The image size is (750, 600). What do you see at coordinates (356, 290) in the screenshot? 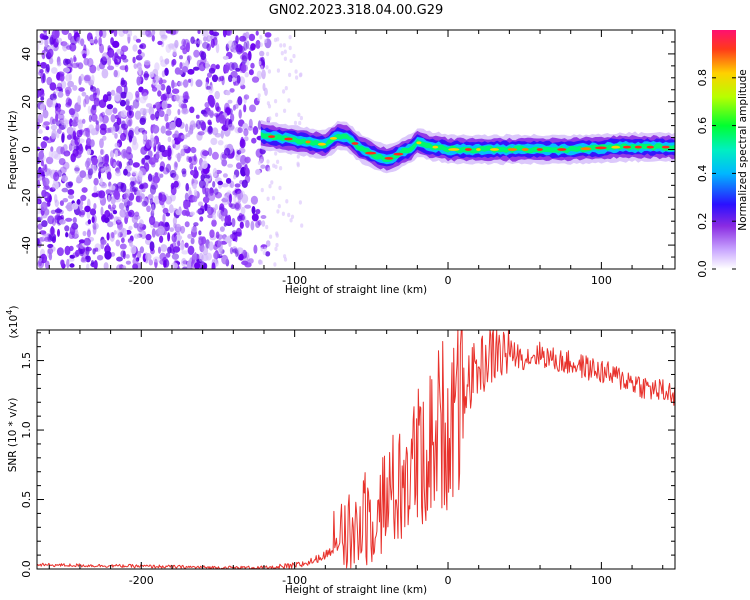
I see `spectrogram-x-axis-label: Height of straight line (km)` at bounding box center [356, 290].